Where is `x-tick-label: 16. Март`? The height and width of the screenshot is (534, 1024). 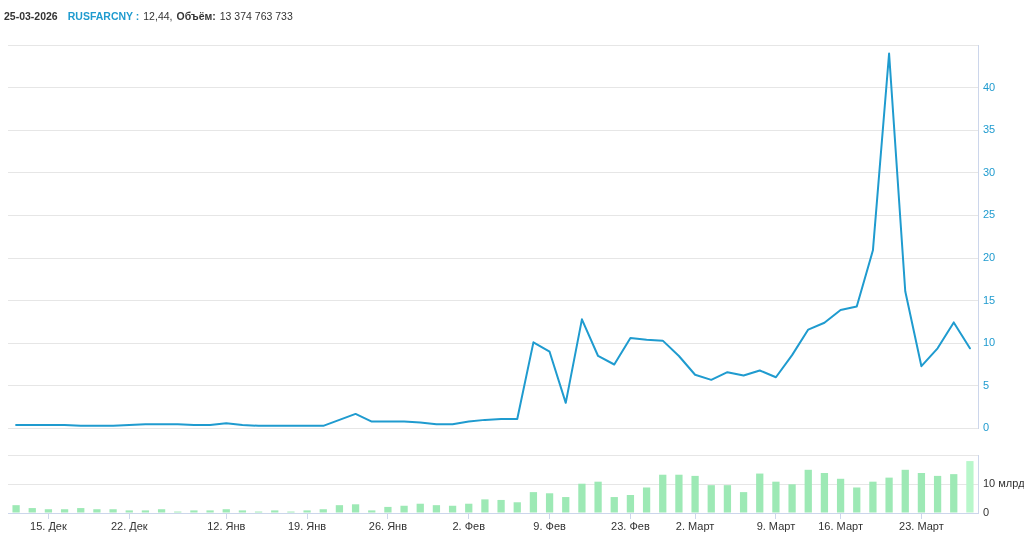 x-tick-label: 16. Март is located at coordinates (840, 525).